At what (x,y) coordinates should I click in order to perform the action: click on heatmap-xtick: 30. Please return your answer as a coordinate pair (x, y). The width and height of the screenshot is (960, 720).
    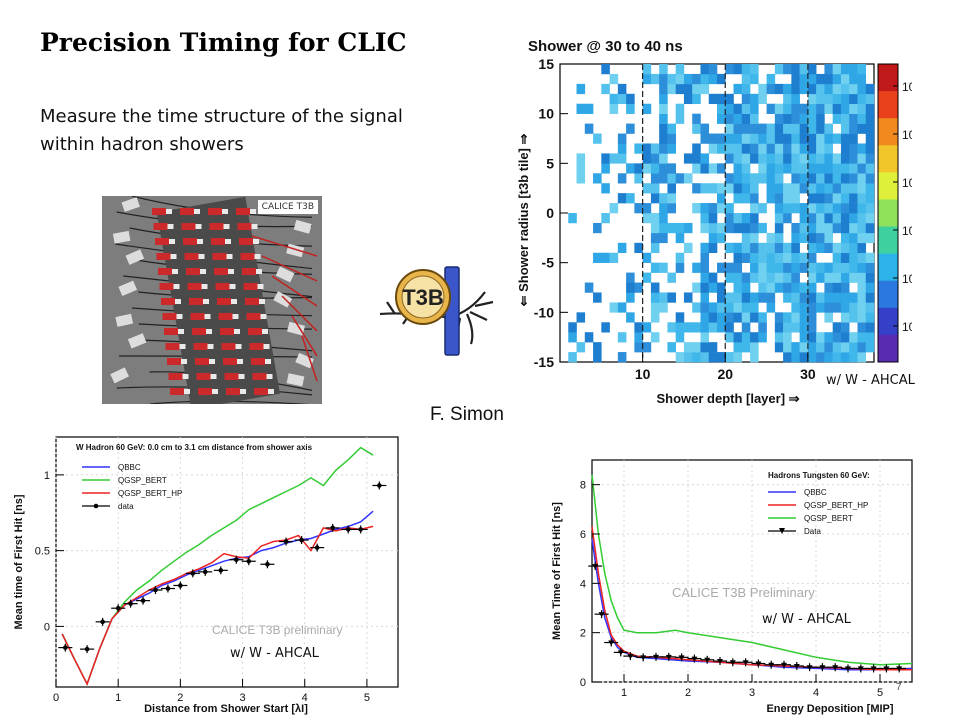
    Looking at the image, I should click on (808, 374).